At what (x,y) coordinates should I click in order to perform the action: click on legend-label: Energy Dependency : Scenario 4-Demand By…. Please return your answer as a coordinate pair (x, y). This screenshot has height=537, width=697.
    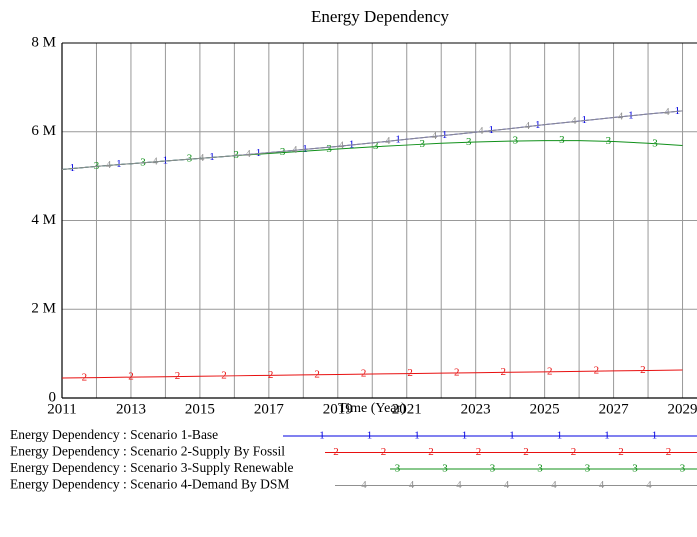
    Looking at the image, I should click on (149, 484).